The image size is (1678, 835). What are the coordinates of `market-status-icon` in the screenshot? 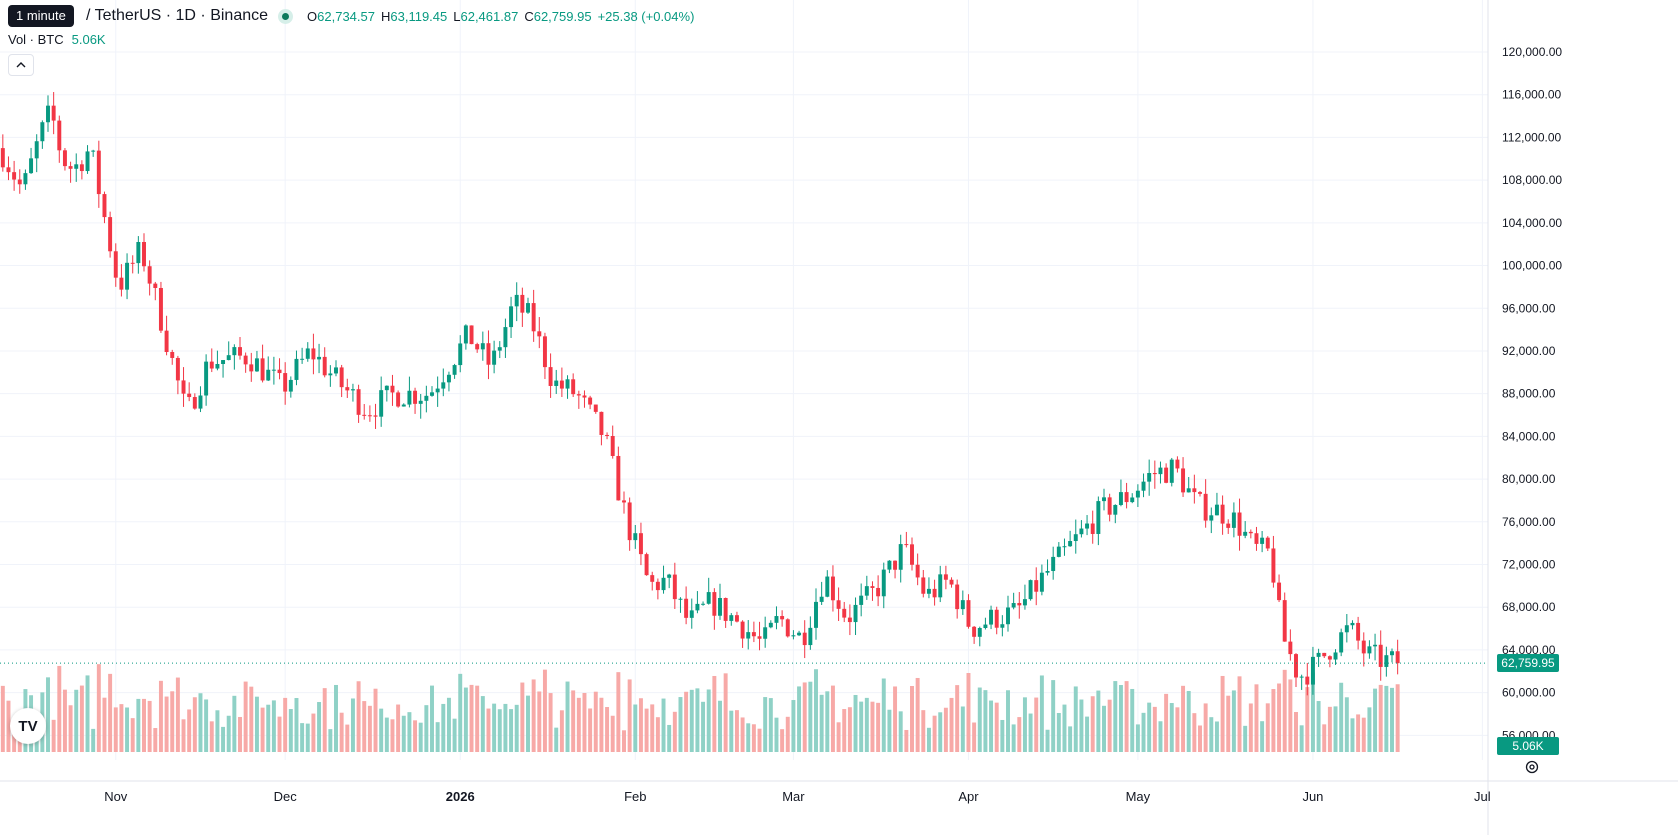 It's located at (286, 16).